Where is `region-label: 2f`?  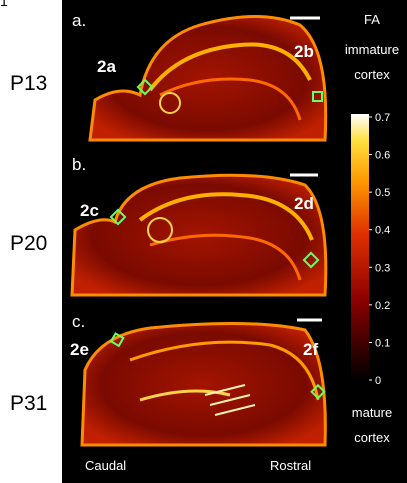
region-label: 2f is located at coordinates (310, 349).